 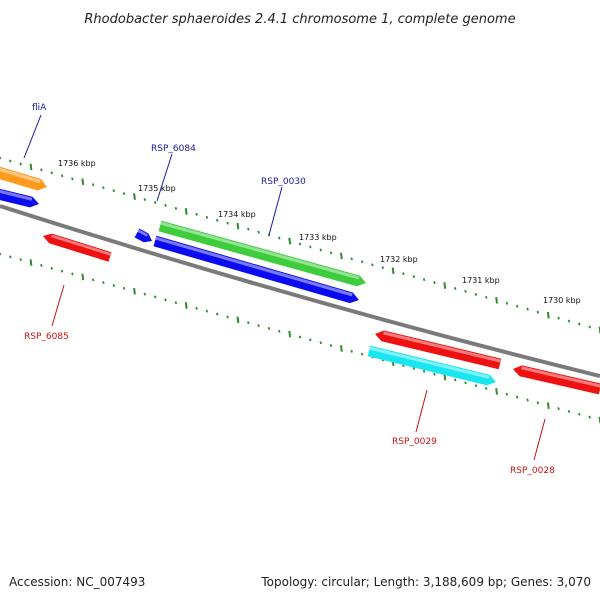 I want to click on orange-gene, so click(x=23, y=178).